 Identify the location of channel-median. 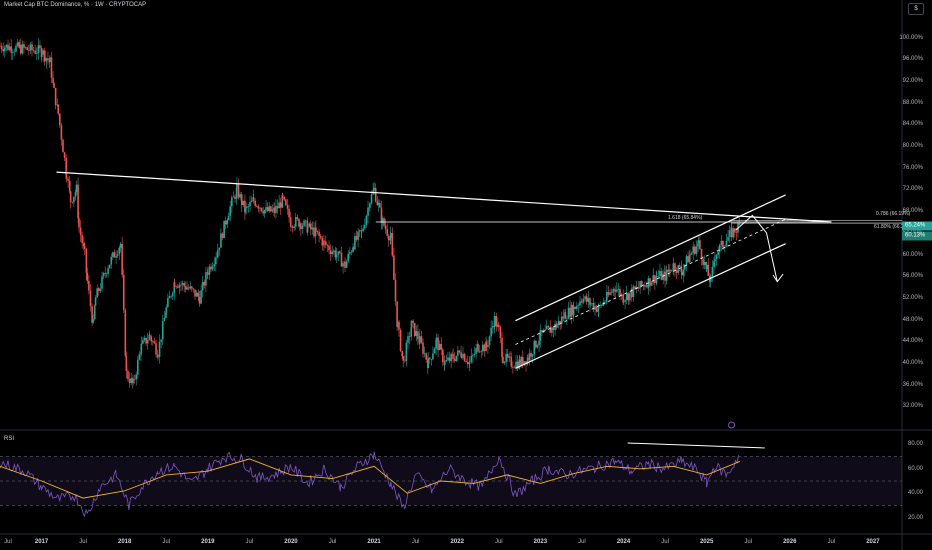
(650, 281).